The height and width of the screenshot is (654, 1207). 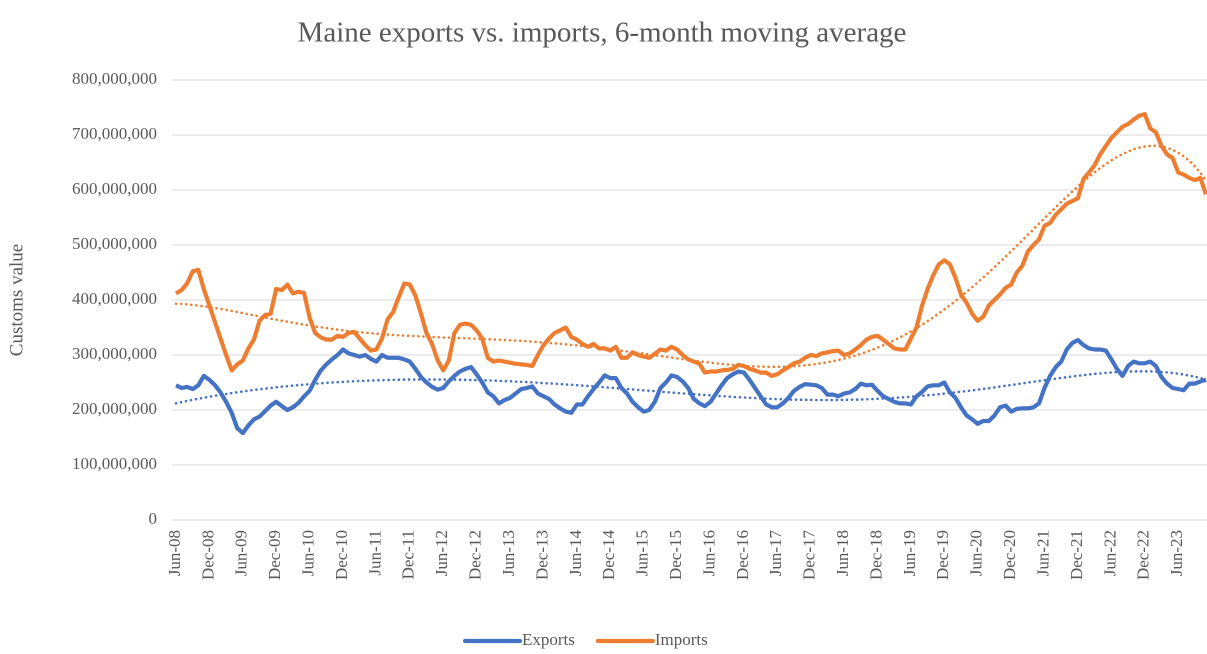 I want to click on x-tick-label: Dec-20, so click(x=1009, y=555).